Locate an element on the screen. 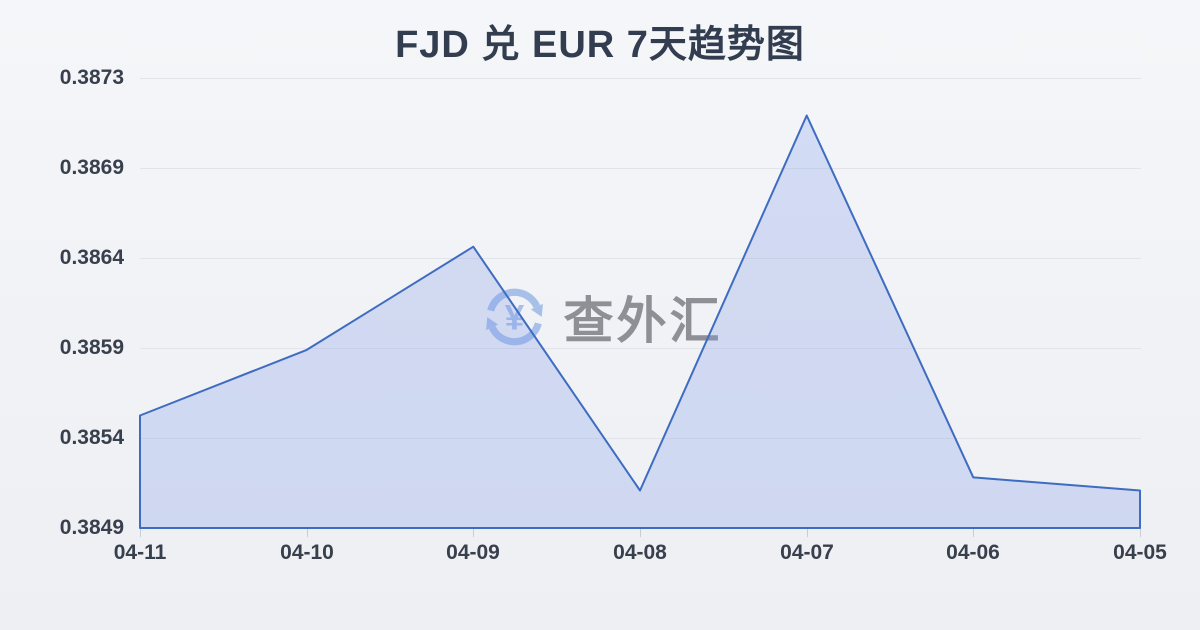 Image resolution: width=1200 pixels, height=630 pixels. y-axis-label: 0.3854 is located at coordinates (91, 437).